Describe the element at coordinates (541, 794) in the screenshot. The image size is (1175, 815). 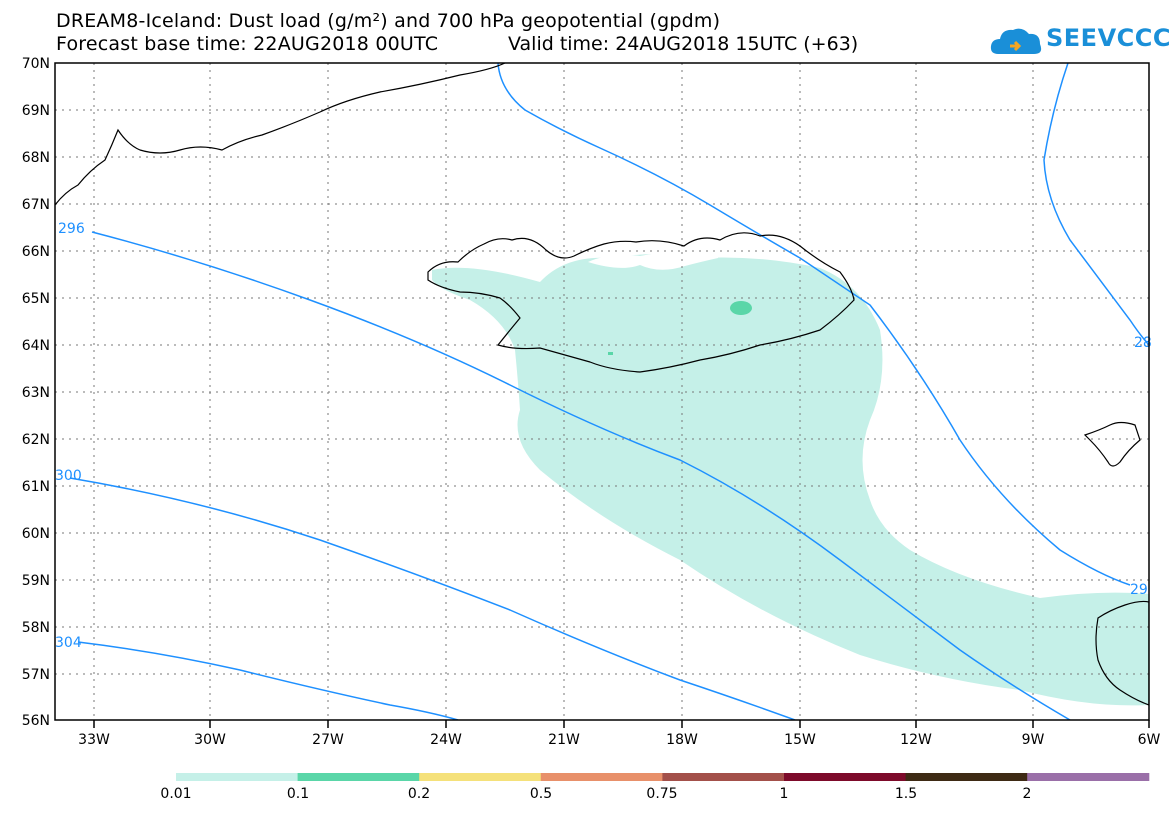
I see `colorbar-label: 0.5` at that location.